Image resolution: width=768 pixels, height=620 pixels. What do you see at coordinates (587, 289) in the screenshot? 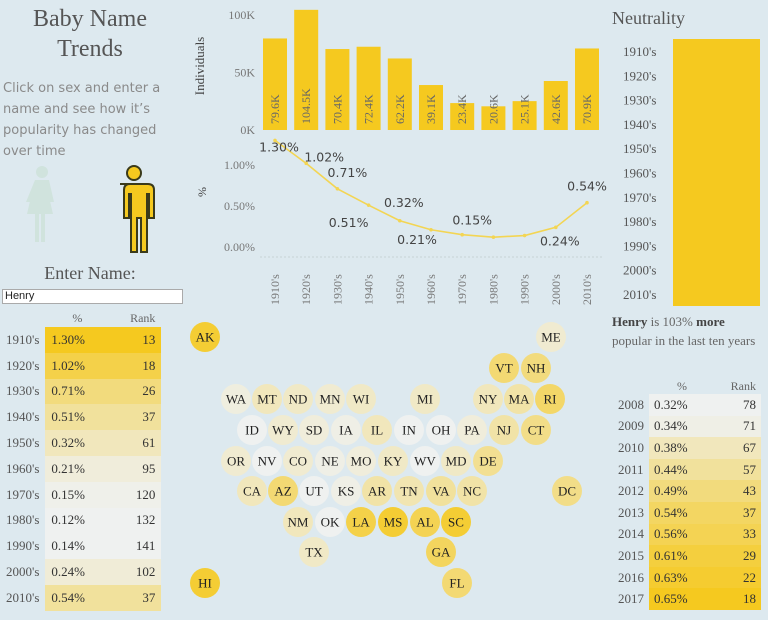
I see `x-tick-label: 2010's` at bounding box center [587, 289].